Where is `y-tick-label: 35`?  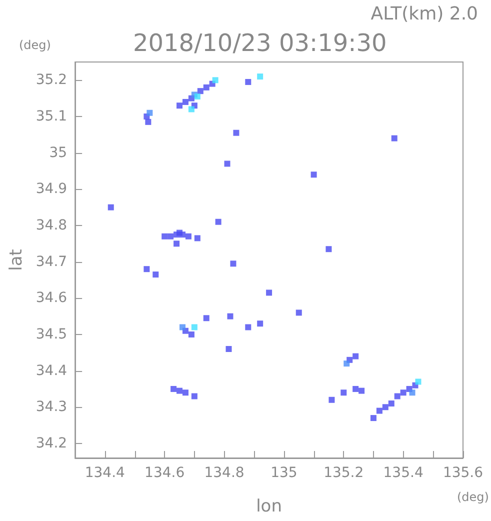 y-tick-label: 35 is located at coordinates (58, 152).